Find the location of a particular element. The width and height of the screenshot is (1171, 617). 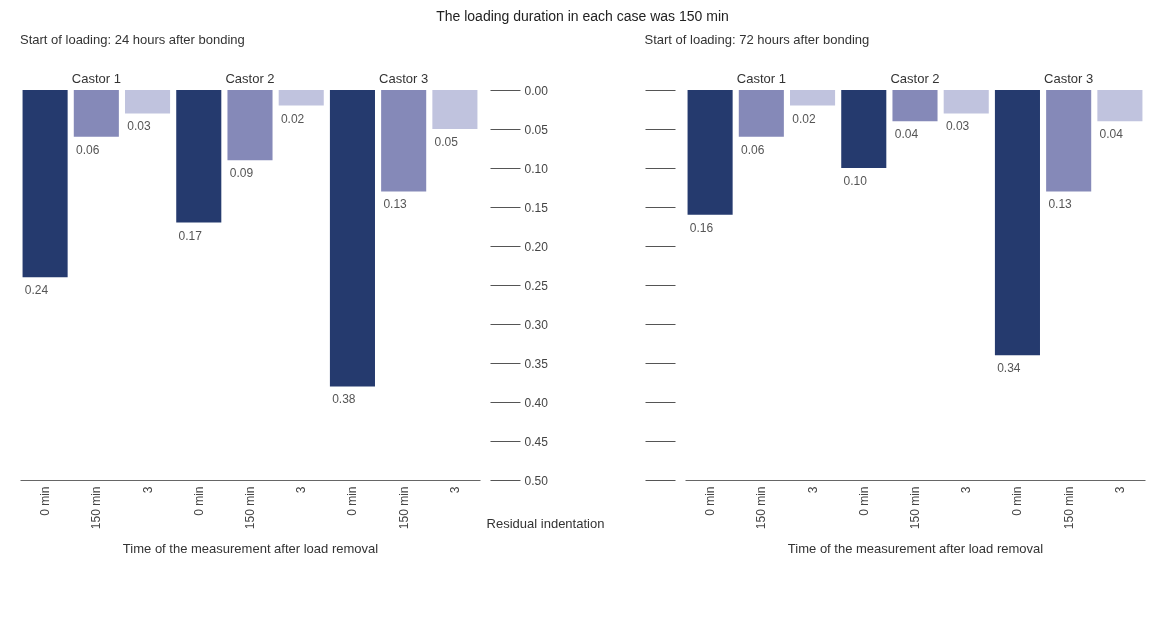

y-tick-label: 0.30 is located at coordinates (536, 324).